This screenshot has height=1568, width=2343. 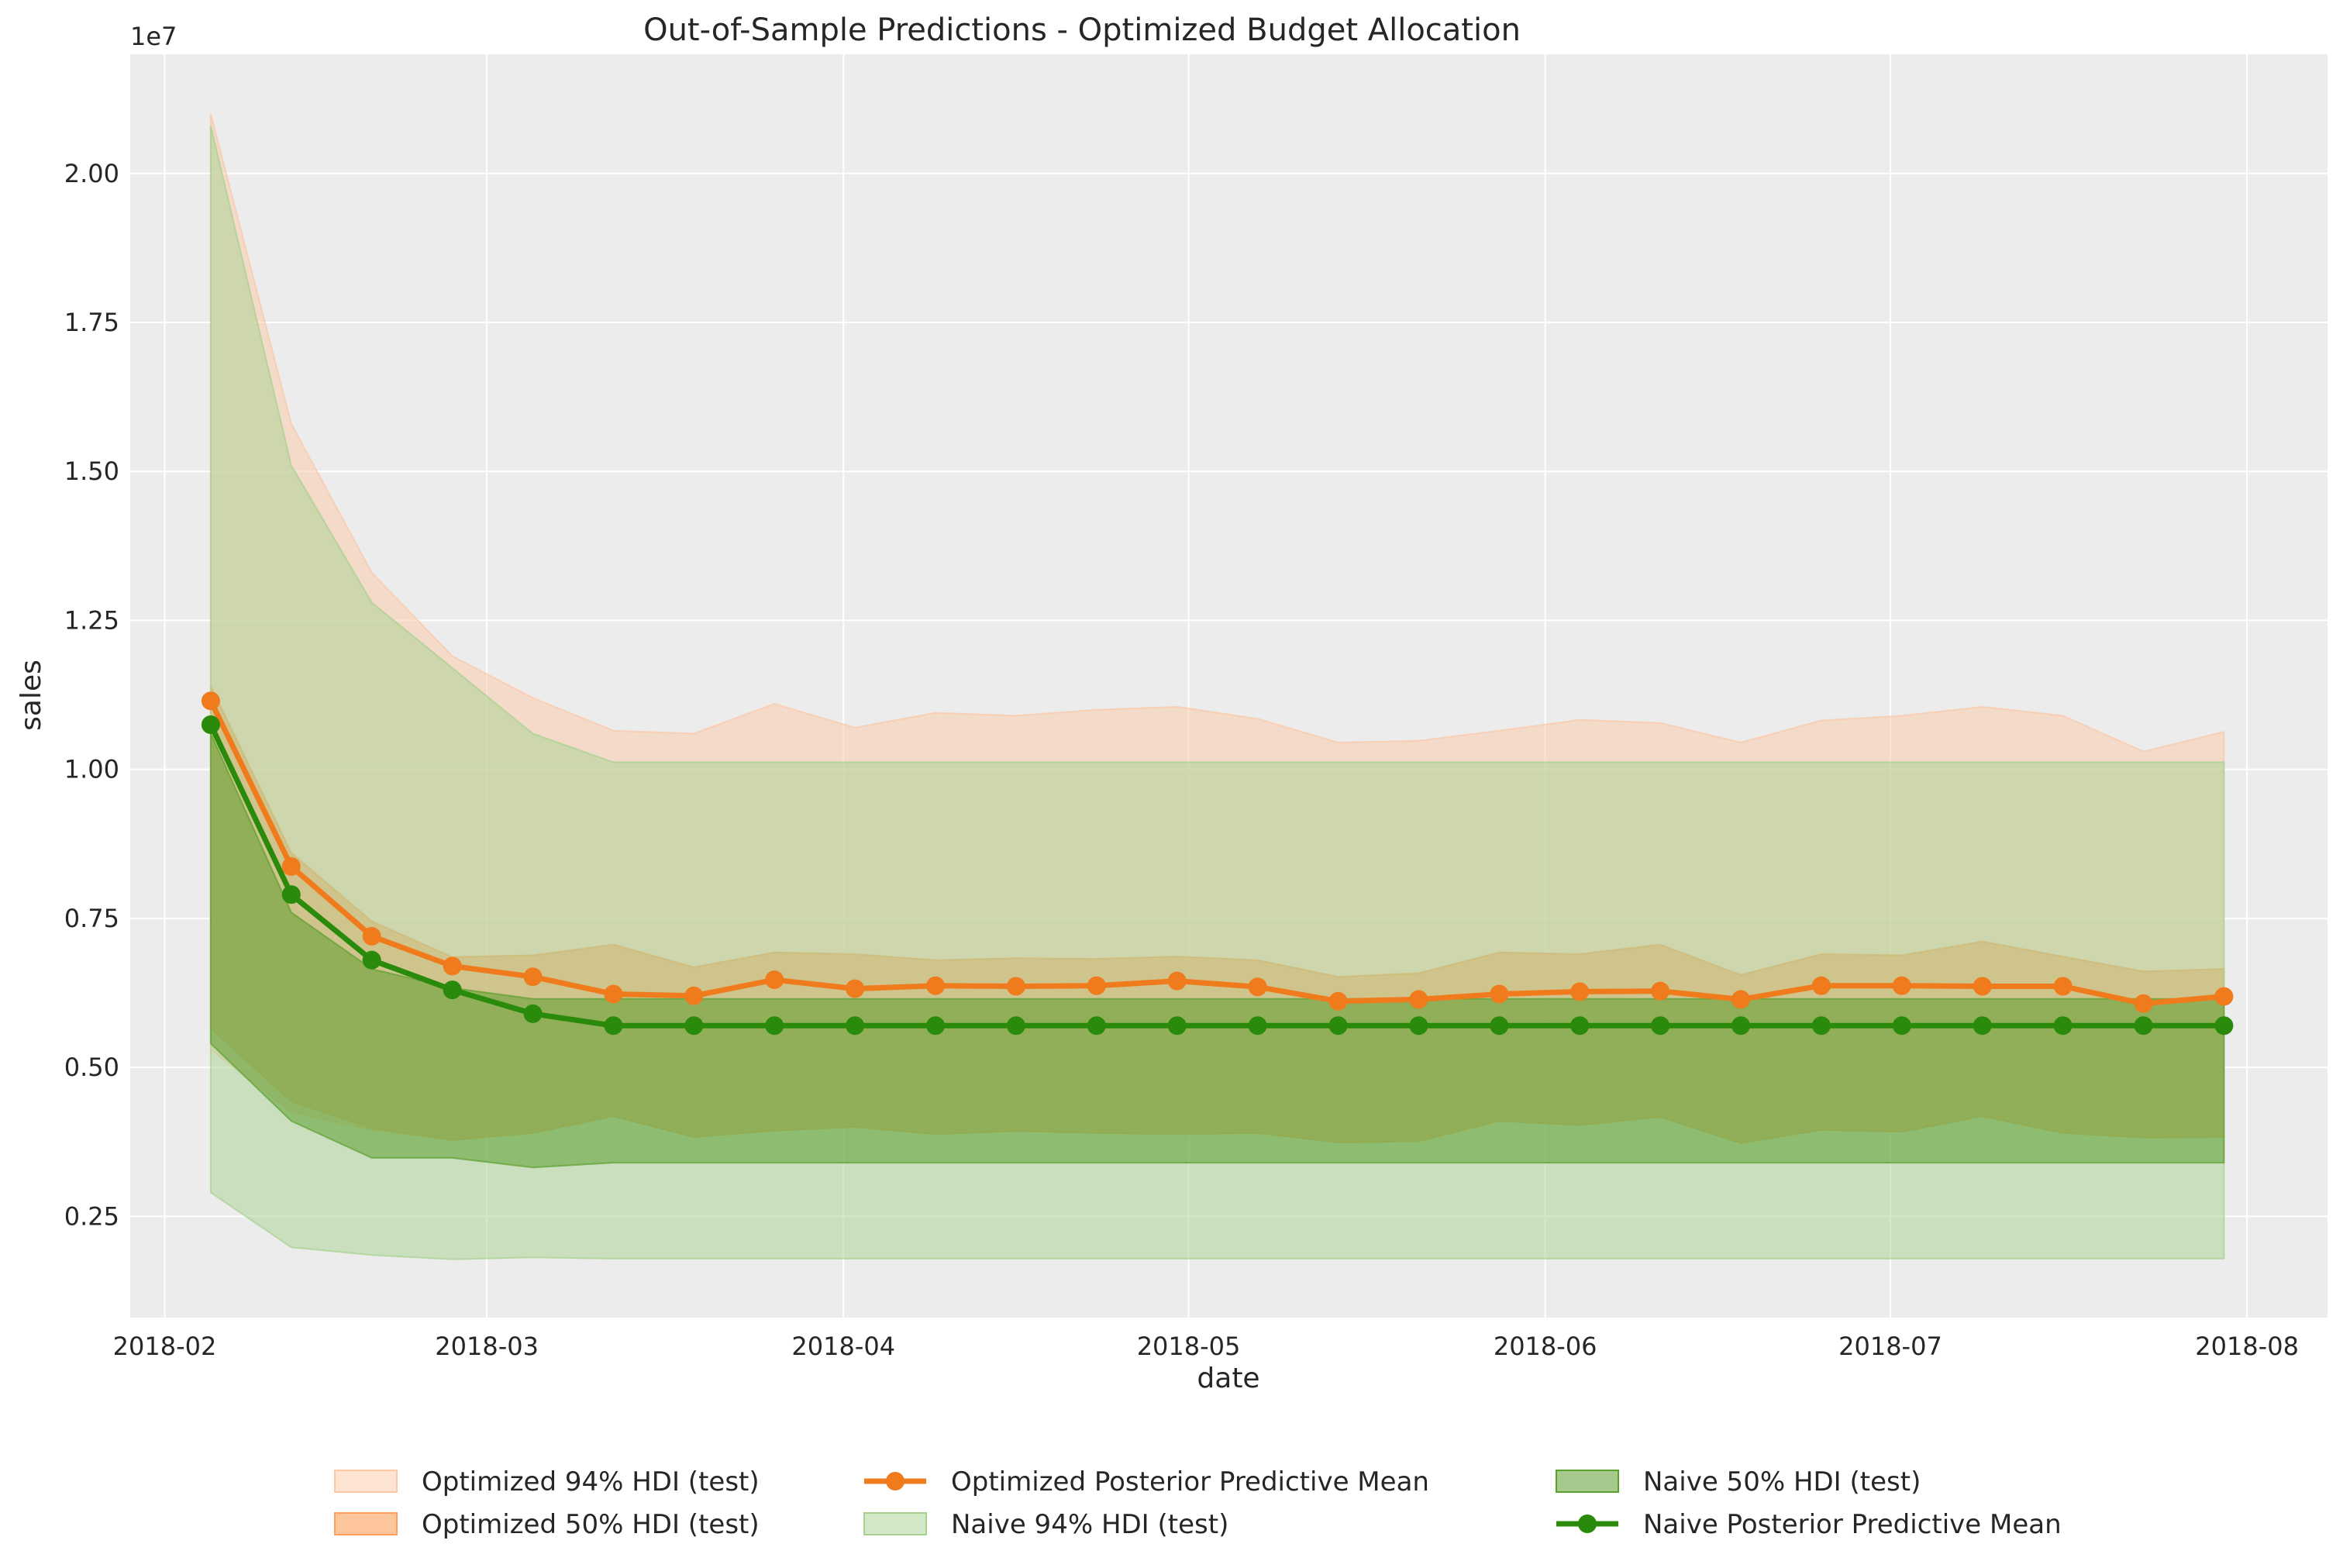 What do you see at coordinates (1890, 1346) in the screenshot?
I see `x-tick-label: 2018-07` at bounding box center [1890, 1346].